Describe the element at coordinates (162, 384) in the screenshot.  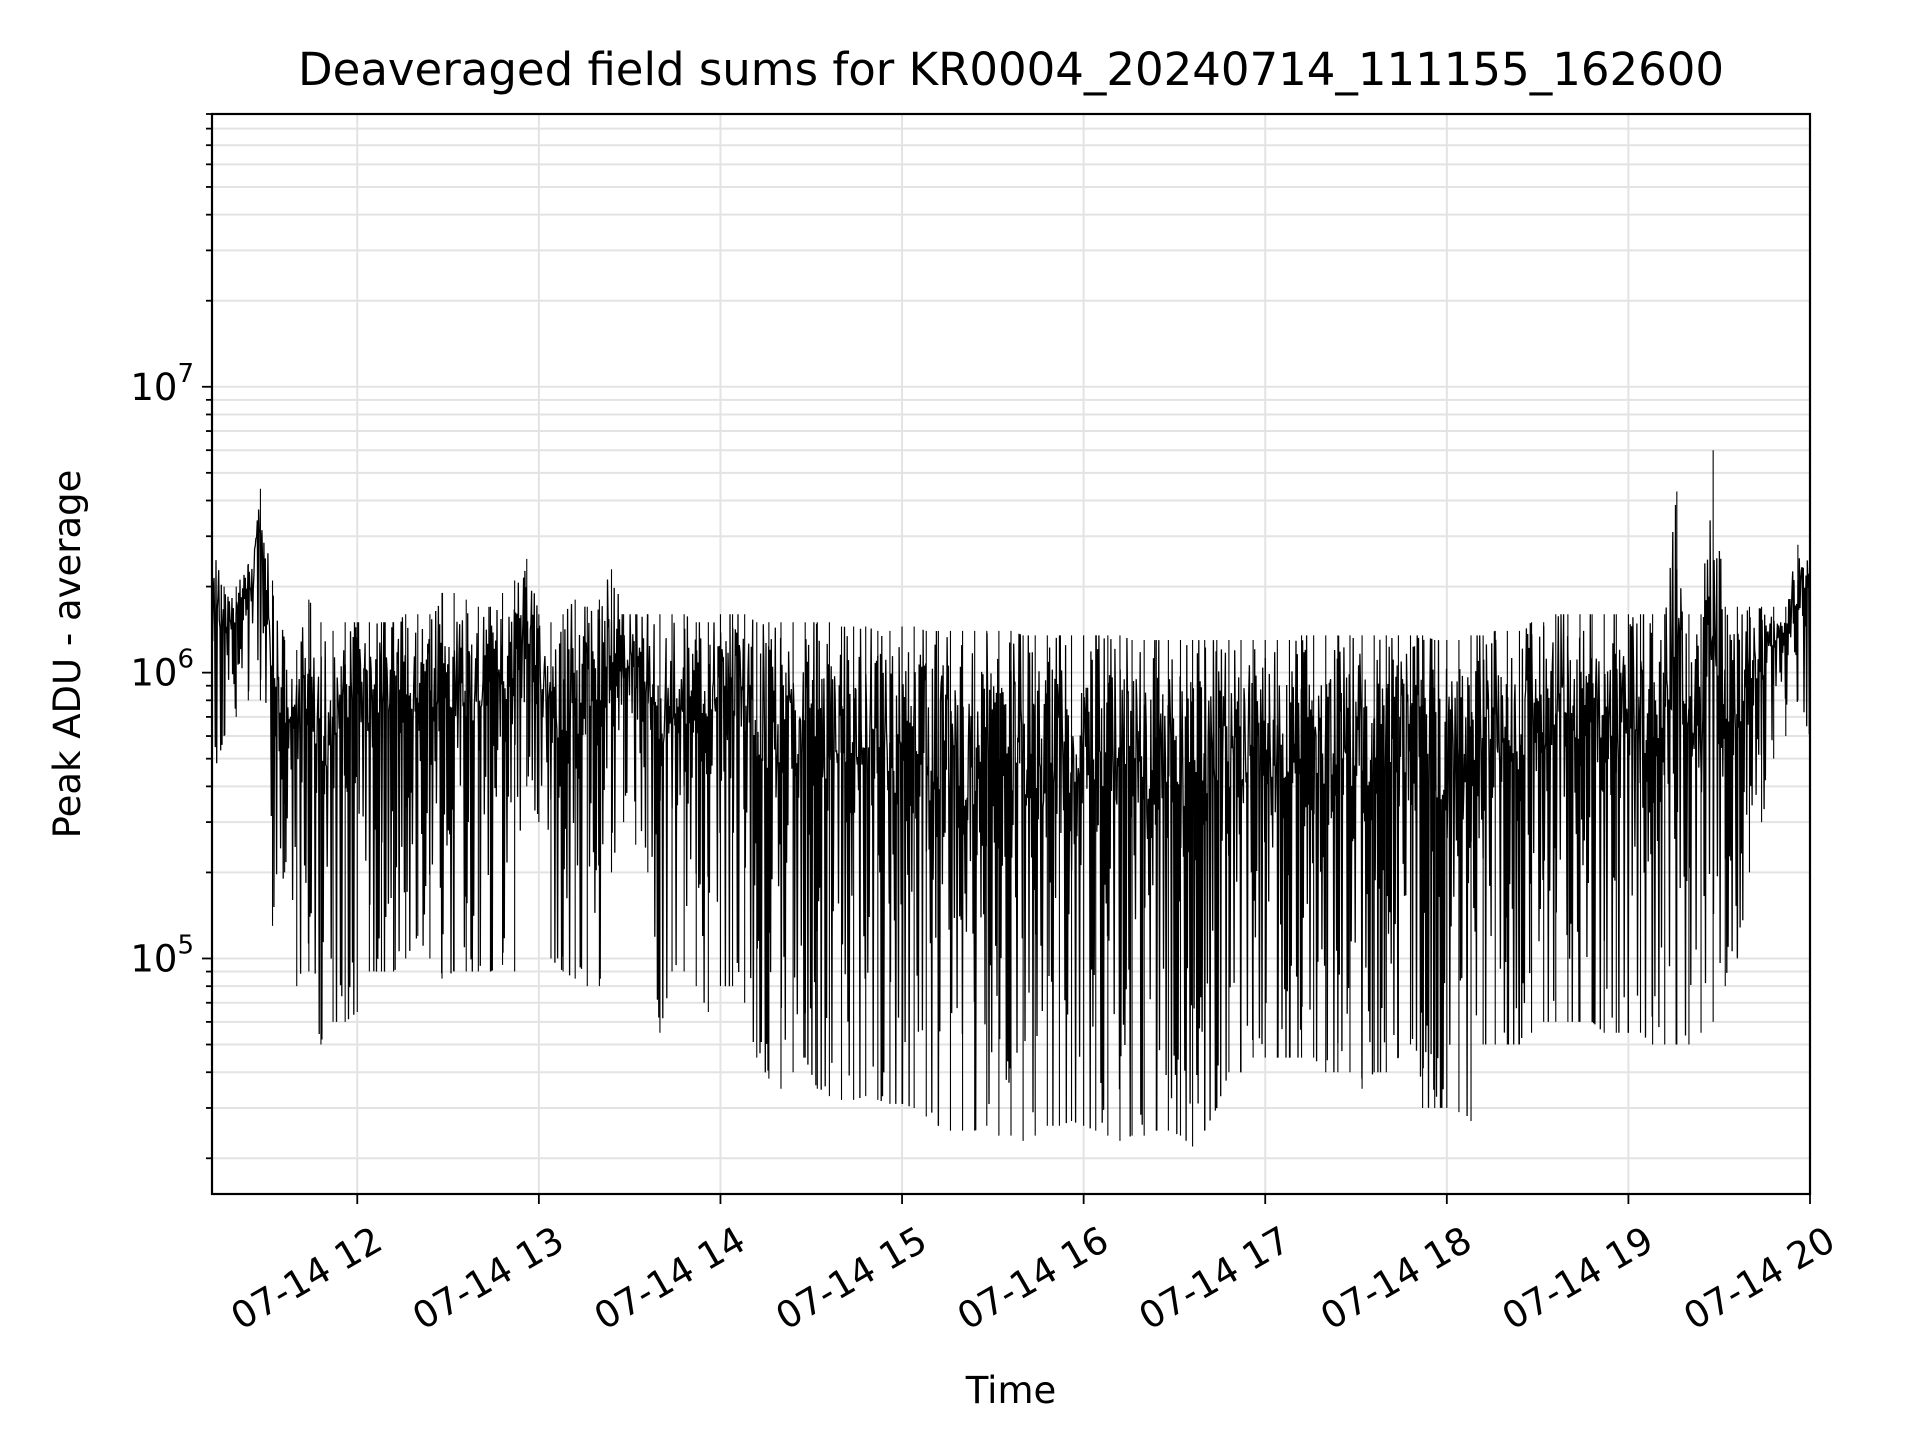
I see `y-tick-label: 10⁷` at that location.